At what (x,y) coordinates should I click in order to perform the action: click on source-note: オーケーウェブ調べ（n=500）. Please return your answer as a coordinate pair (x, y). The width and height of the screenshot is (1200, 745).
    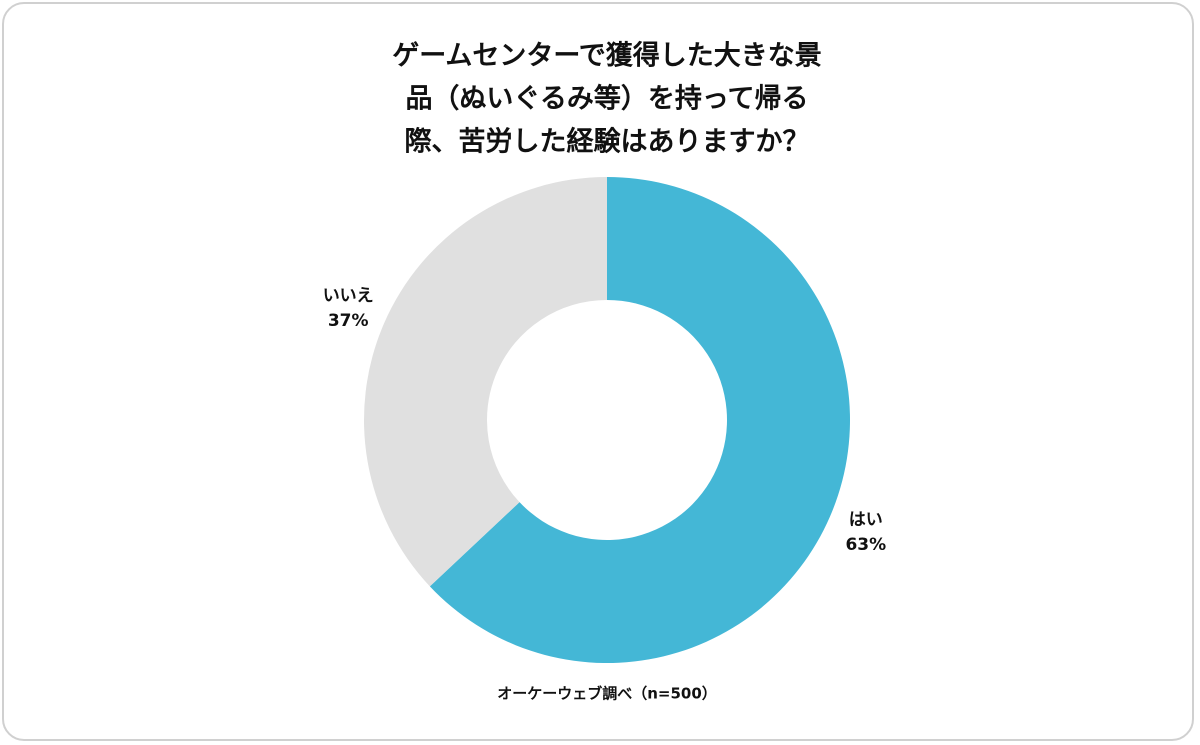
    Looking at the image, I should click on (607, 694).